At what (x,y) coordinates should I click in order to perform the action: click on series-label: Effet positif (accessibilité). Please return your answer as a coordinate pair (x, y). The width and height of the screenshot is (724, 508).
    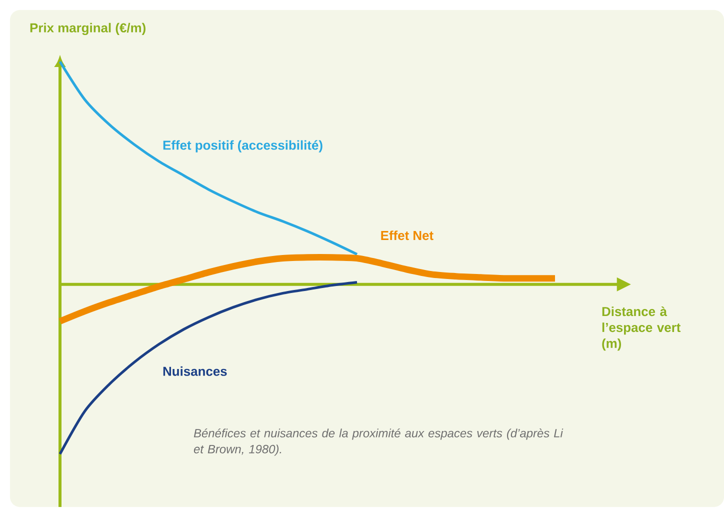
    Looking at the image, I should click on (242, 146).